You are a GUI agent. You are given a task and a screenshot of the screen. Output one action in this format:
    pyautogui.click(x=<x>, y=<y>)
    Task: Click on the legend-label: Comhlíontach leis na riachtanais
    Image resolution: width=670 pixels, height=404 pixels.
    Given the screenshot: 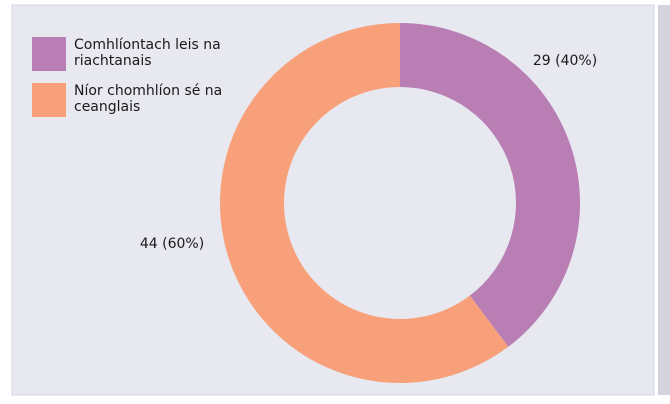 What is the action you would take?
    pyautogui.click(x=147, y=53)
    